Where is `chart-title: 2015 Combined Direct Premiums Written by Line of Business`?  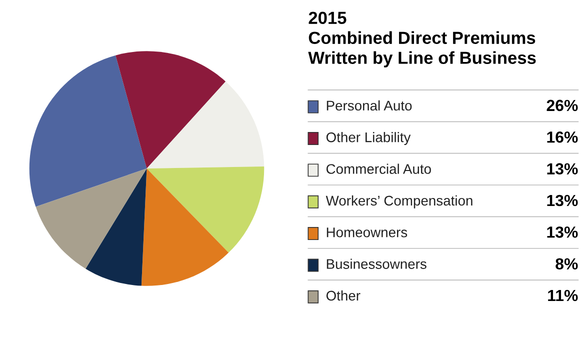 chart-title: 2015 Combined Direct Premiums Written by Line of Business is located at coordinates (422, 40).